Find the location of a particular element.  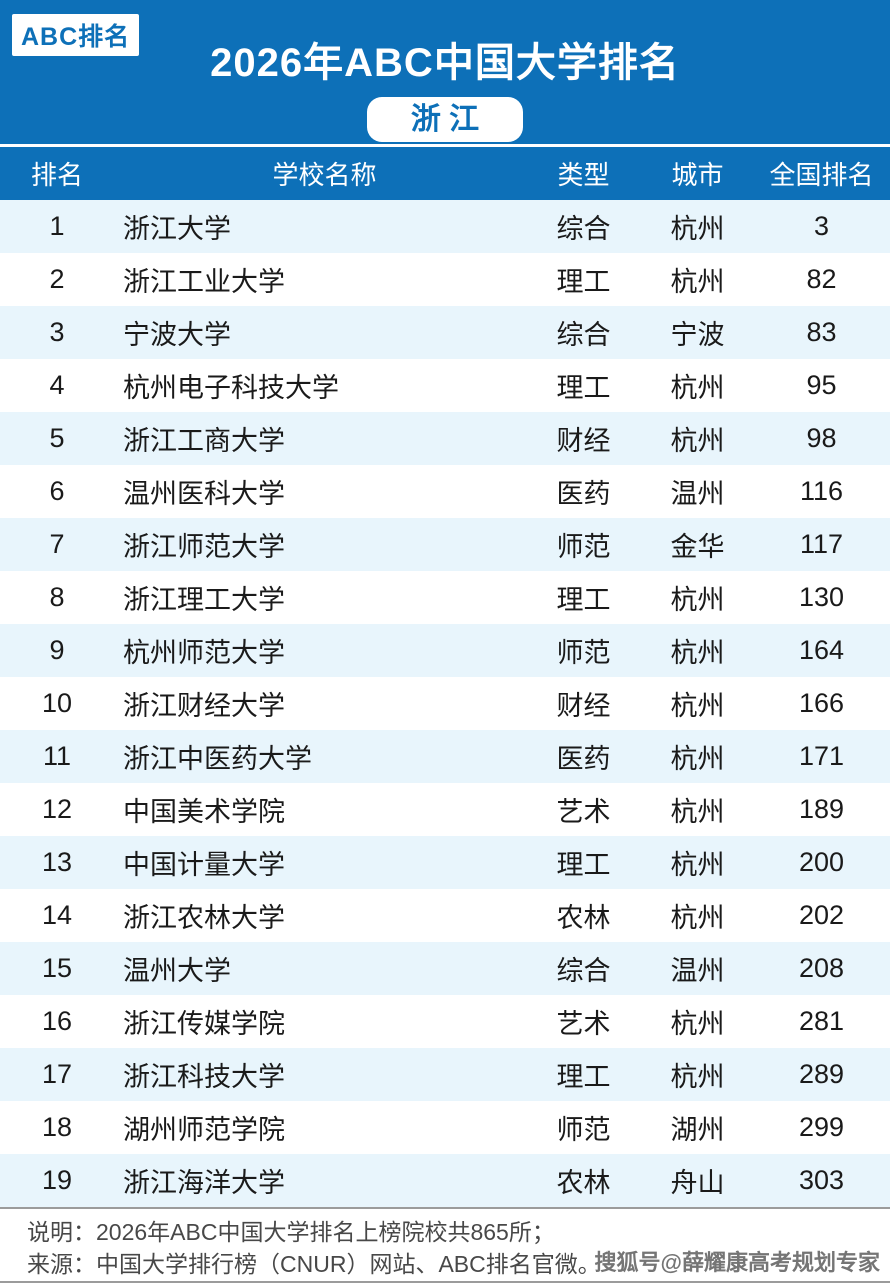

table-row: 5 浙江工商大学 财经 杭州 98 is located at coordinates (445, 438).